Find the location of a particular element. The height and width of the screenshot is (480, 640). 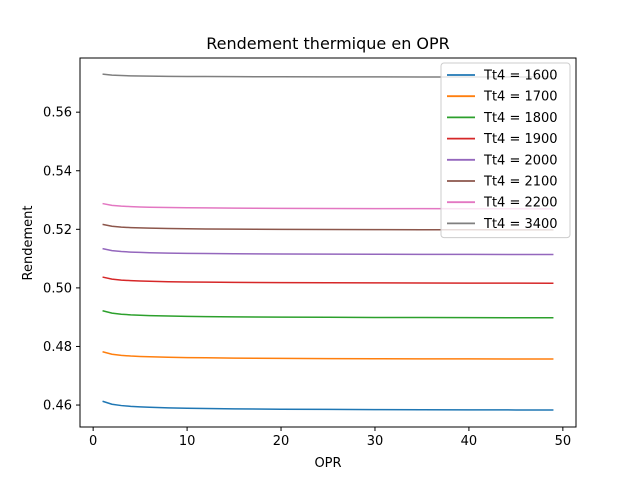

legend-box is located at coordinates (505, 150).